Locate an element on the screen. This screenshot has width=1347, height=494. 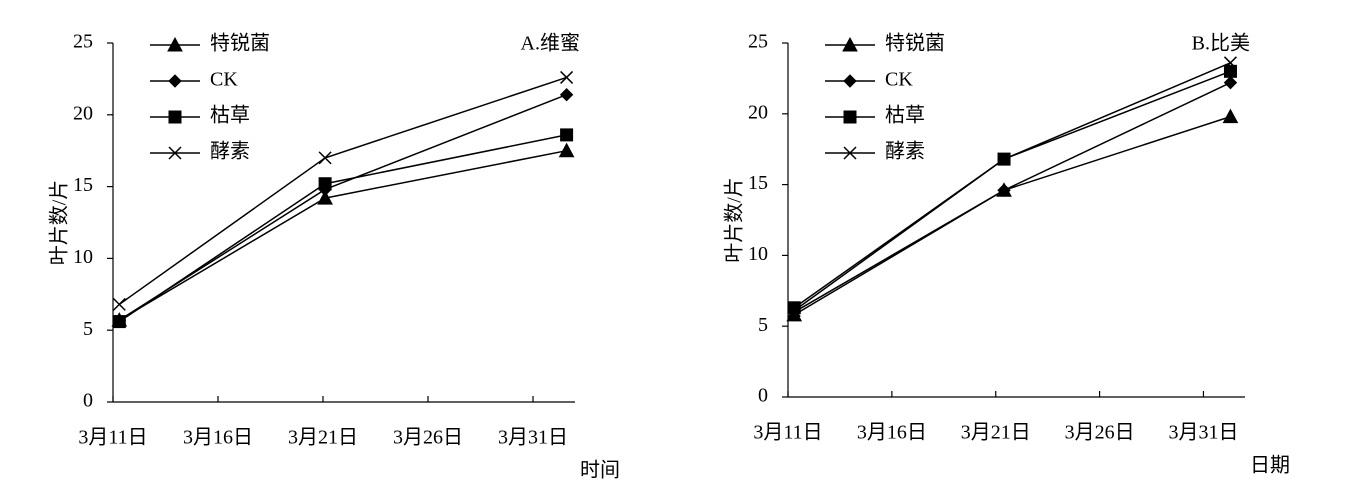
chart-title: B.比美 is located at coordinates (1221, 43).